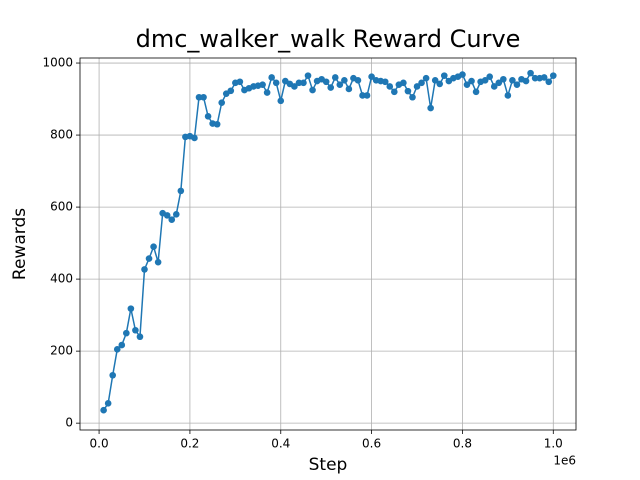 This screenshot has width=640, height=480. I want to click on x-offset-label: 1e6, so click(564, 461).